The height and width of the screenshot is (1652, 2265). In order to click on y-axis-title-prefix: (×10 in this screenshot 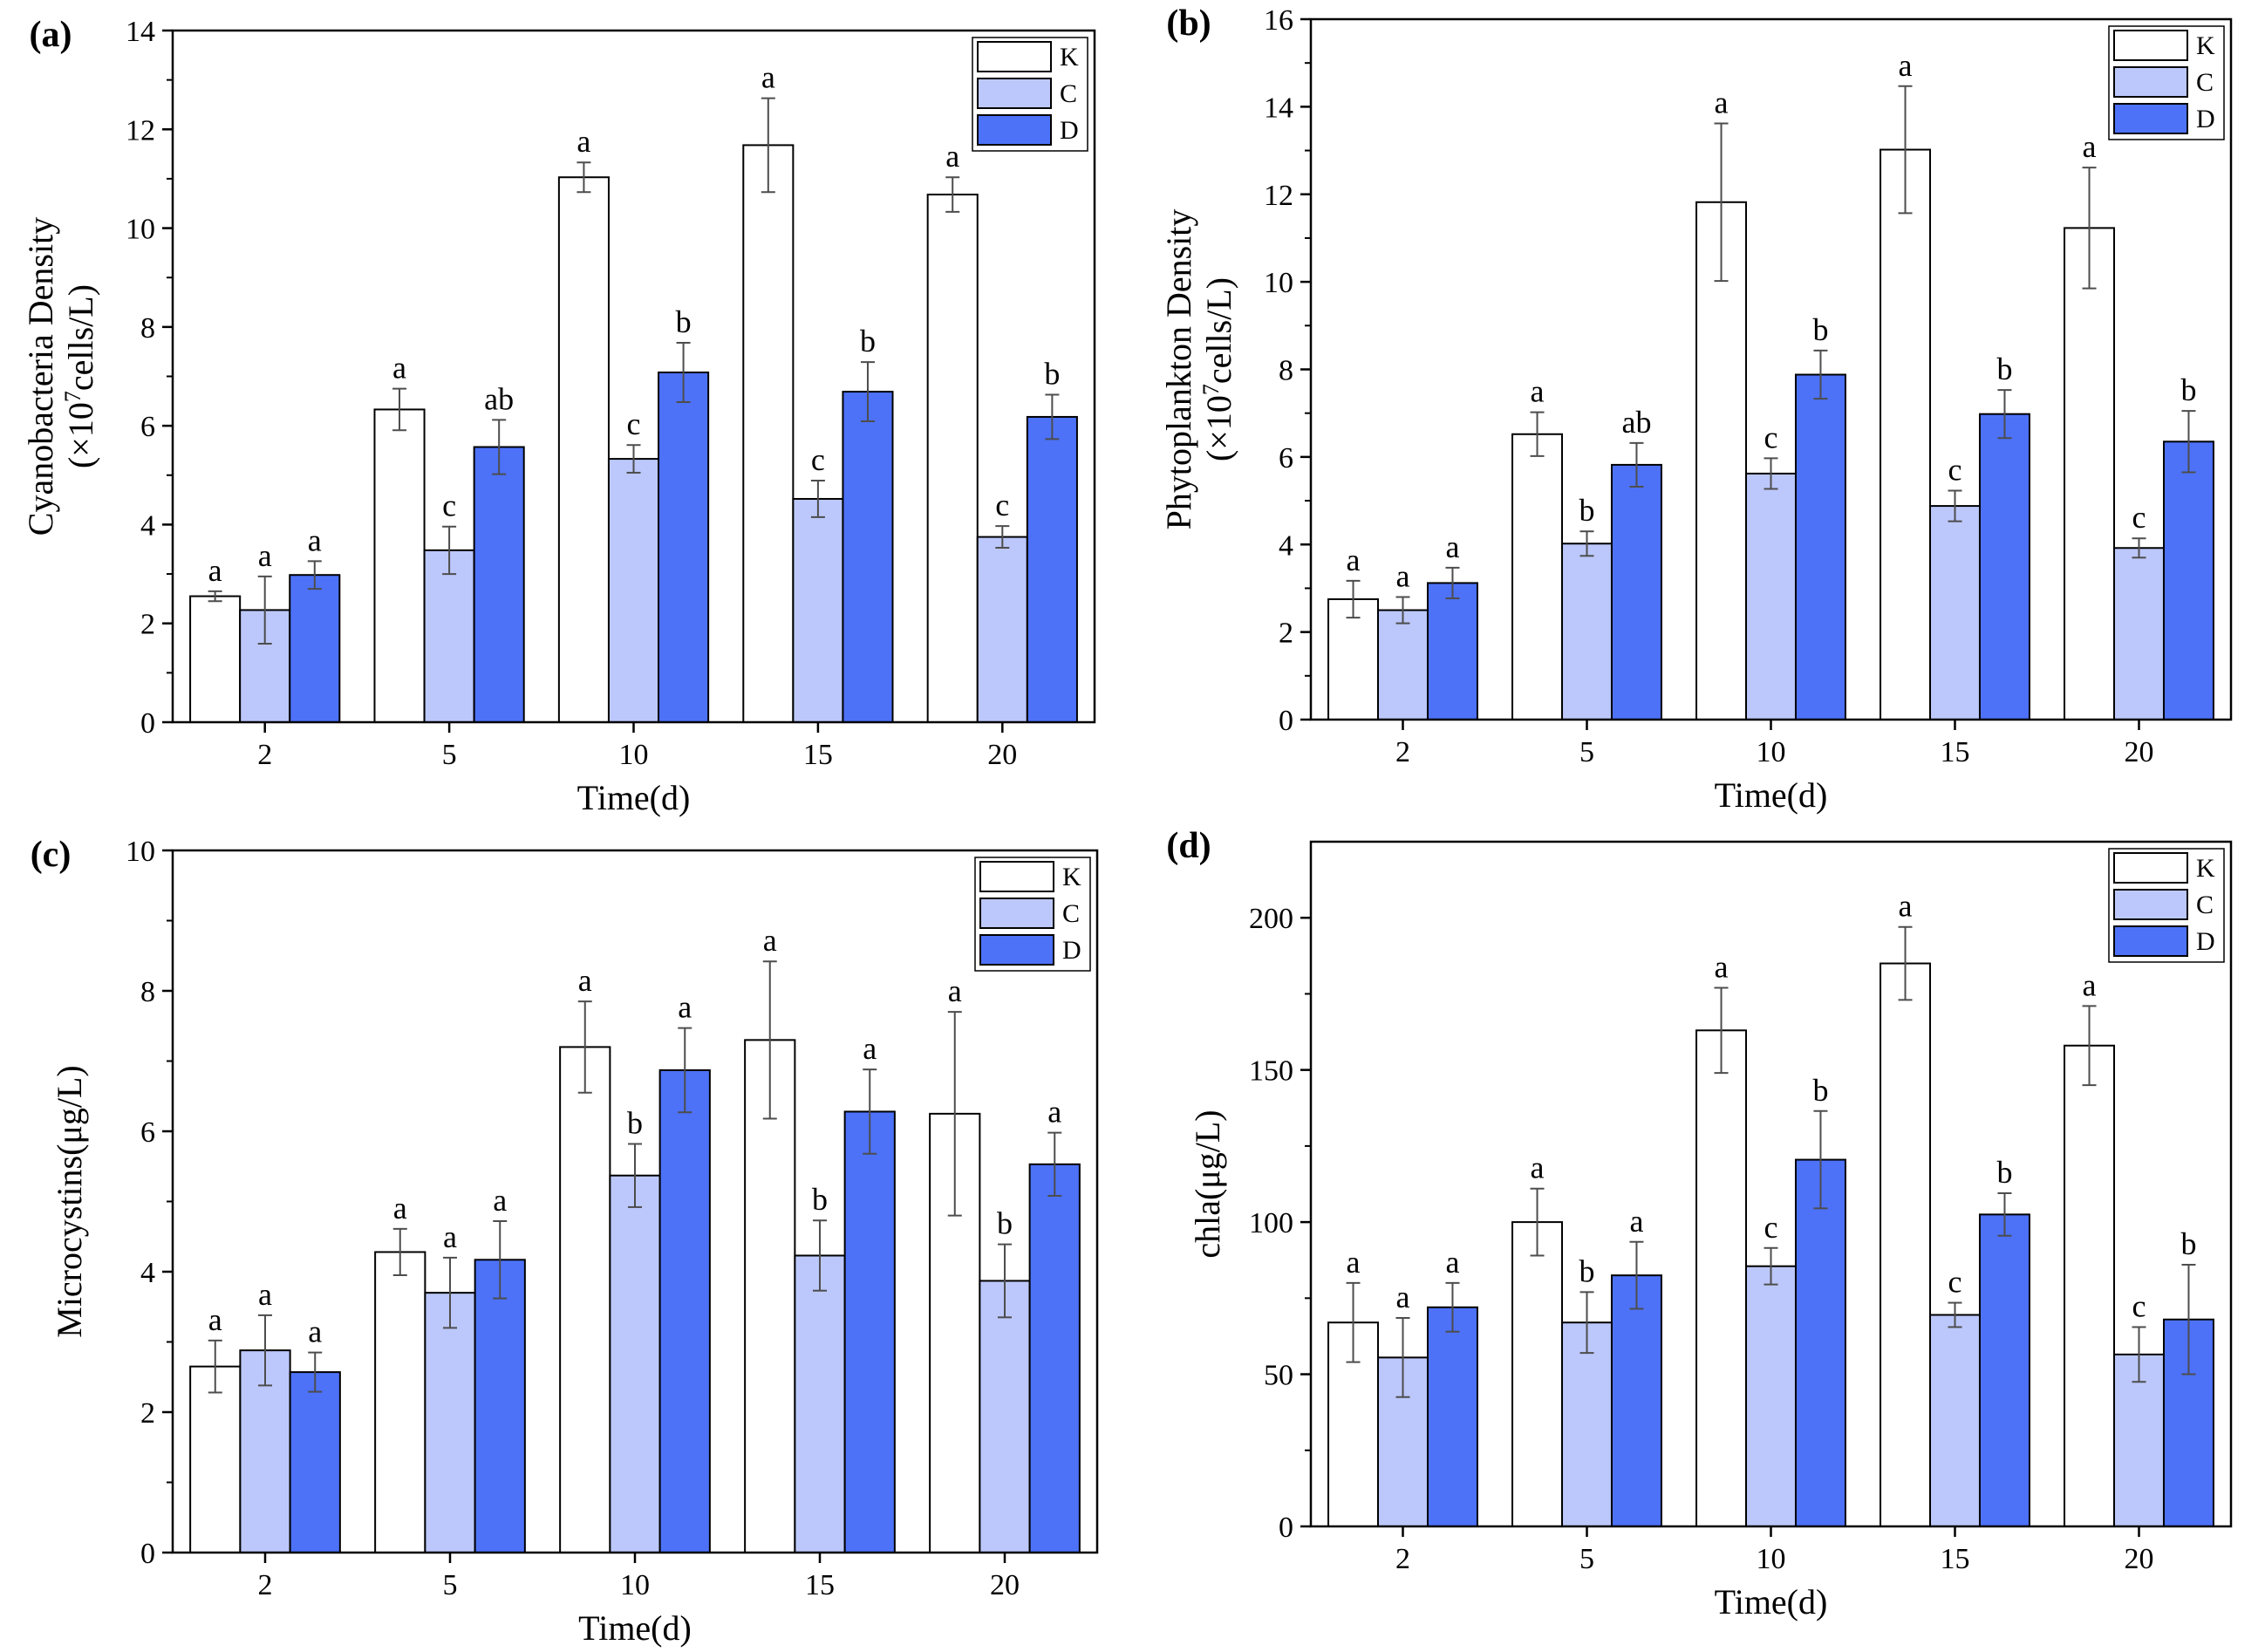, I will do `click(80, 435)`.